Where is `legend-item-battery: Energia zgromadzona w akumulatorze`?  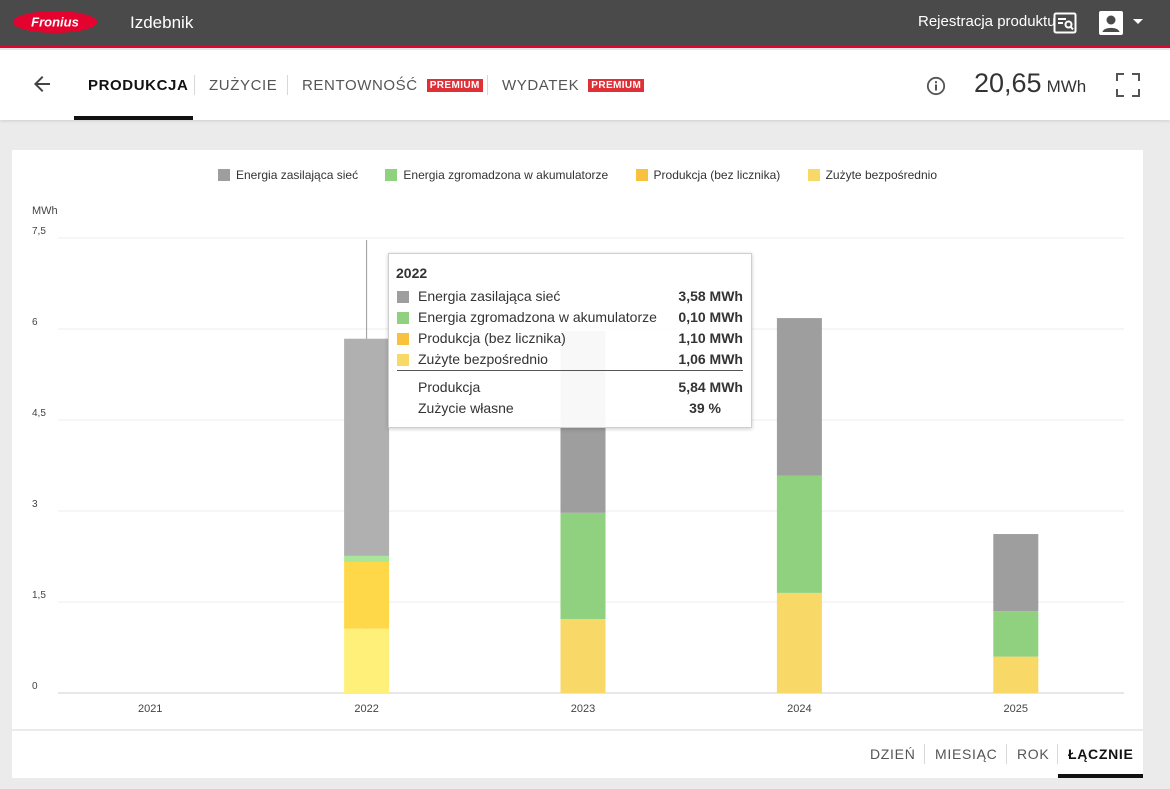 legend-item-battery: Energia zgromadzona w akumulatorze is located at coordinates (496, 175).